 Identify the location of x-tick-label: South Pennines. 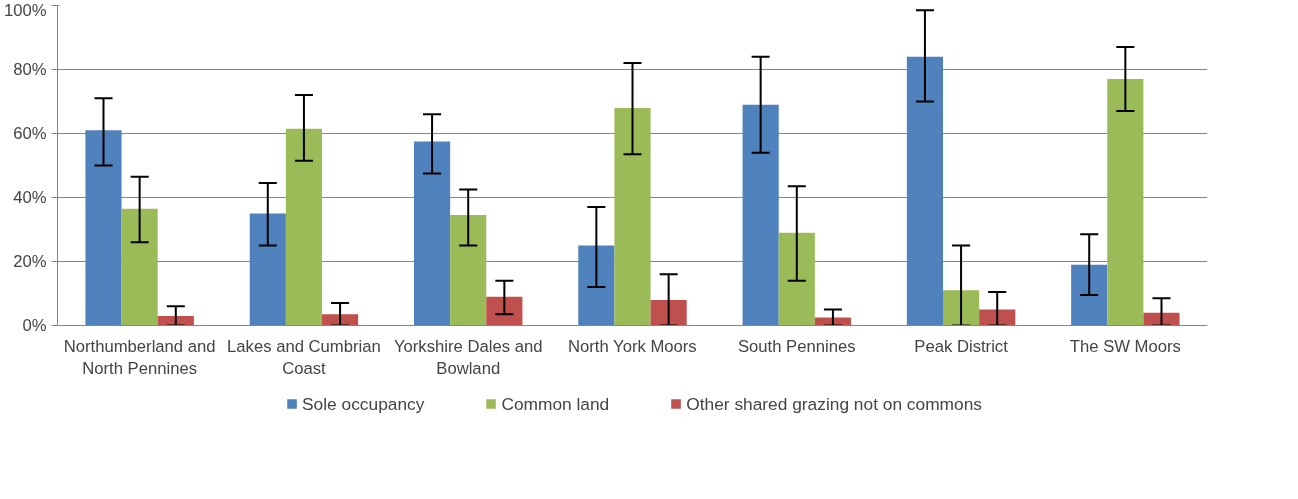
(796, 346).